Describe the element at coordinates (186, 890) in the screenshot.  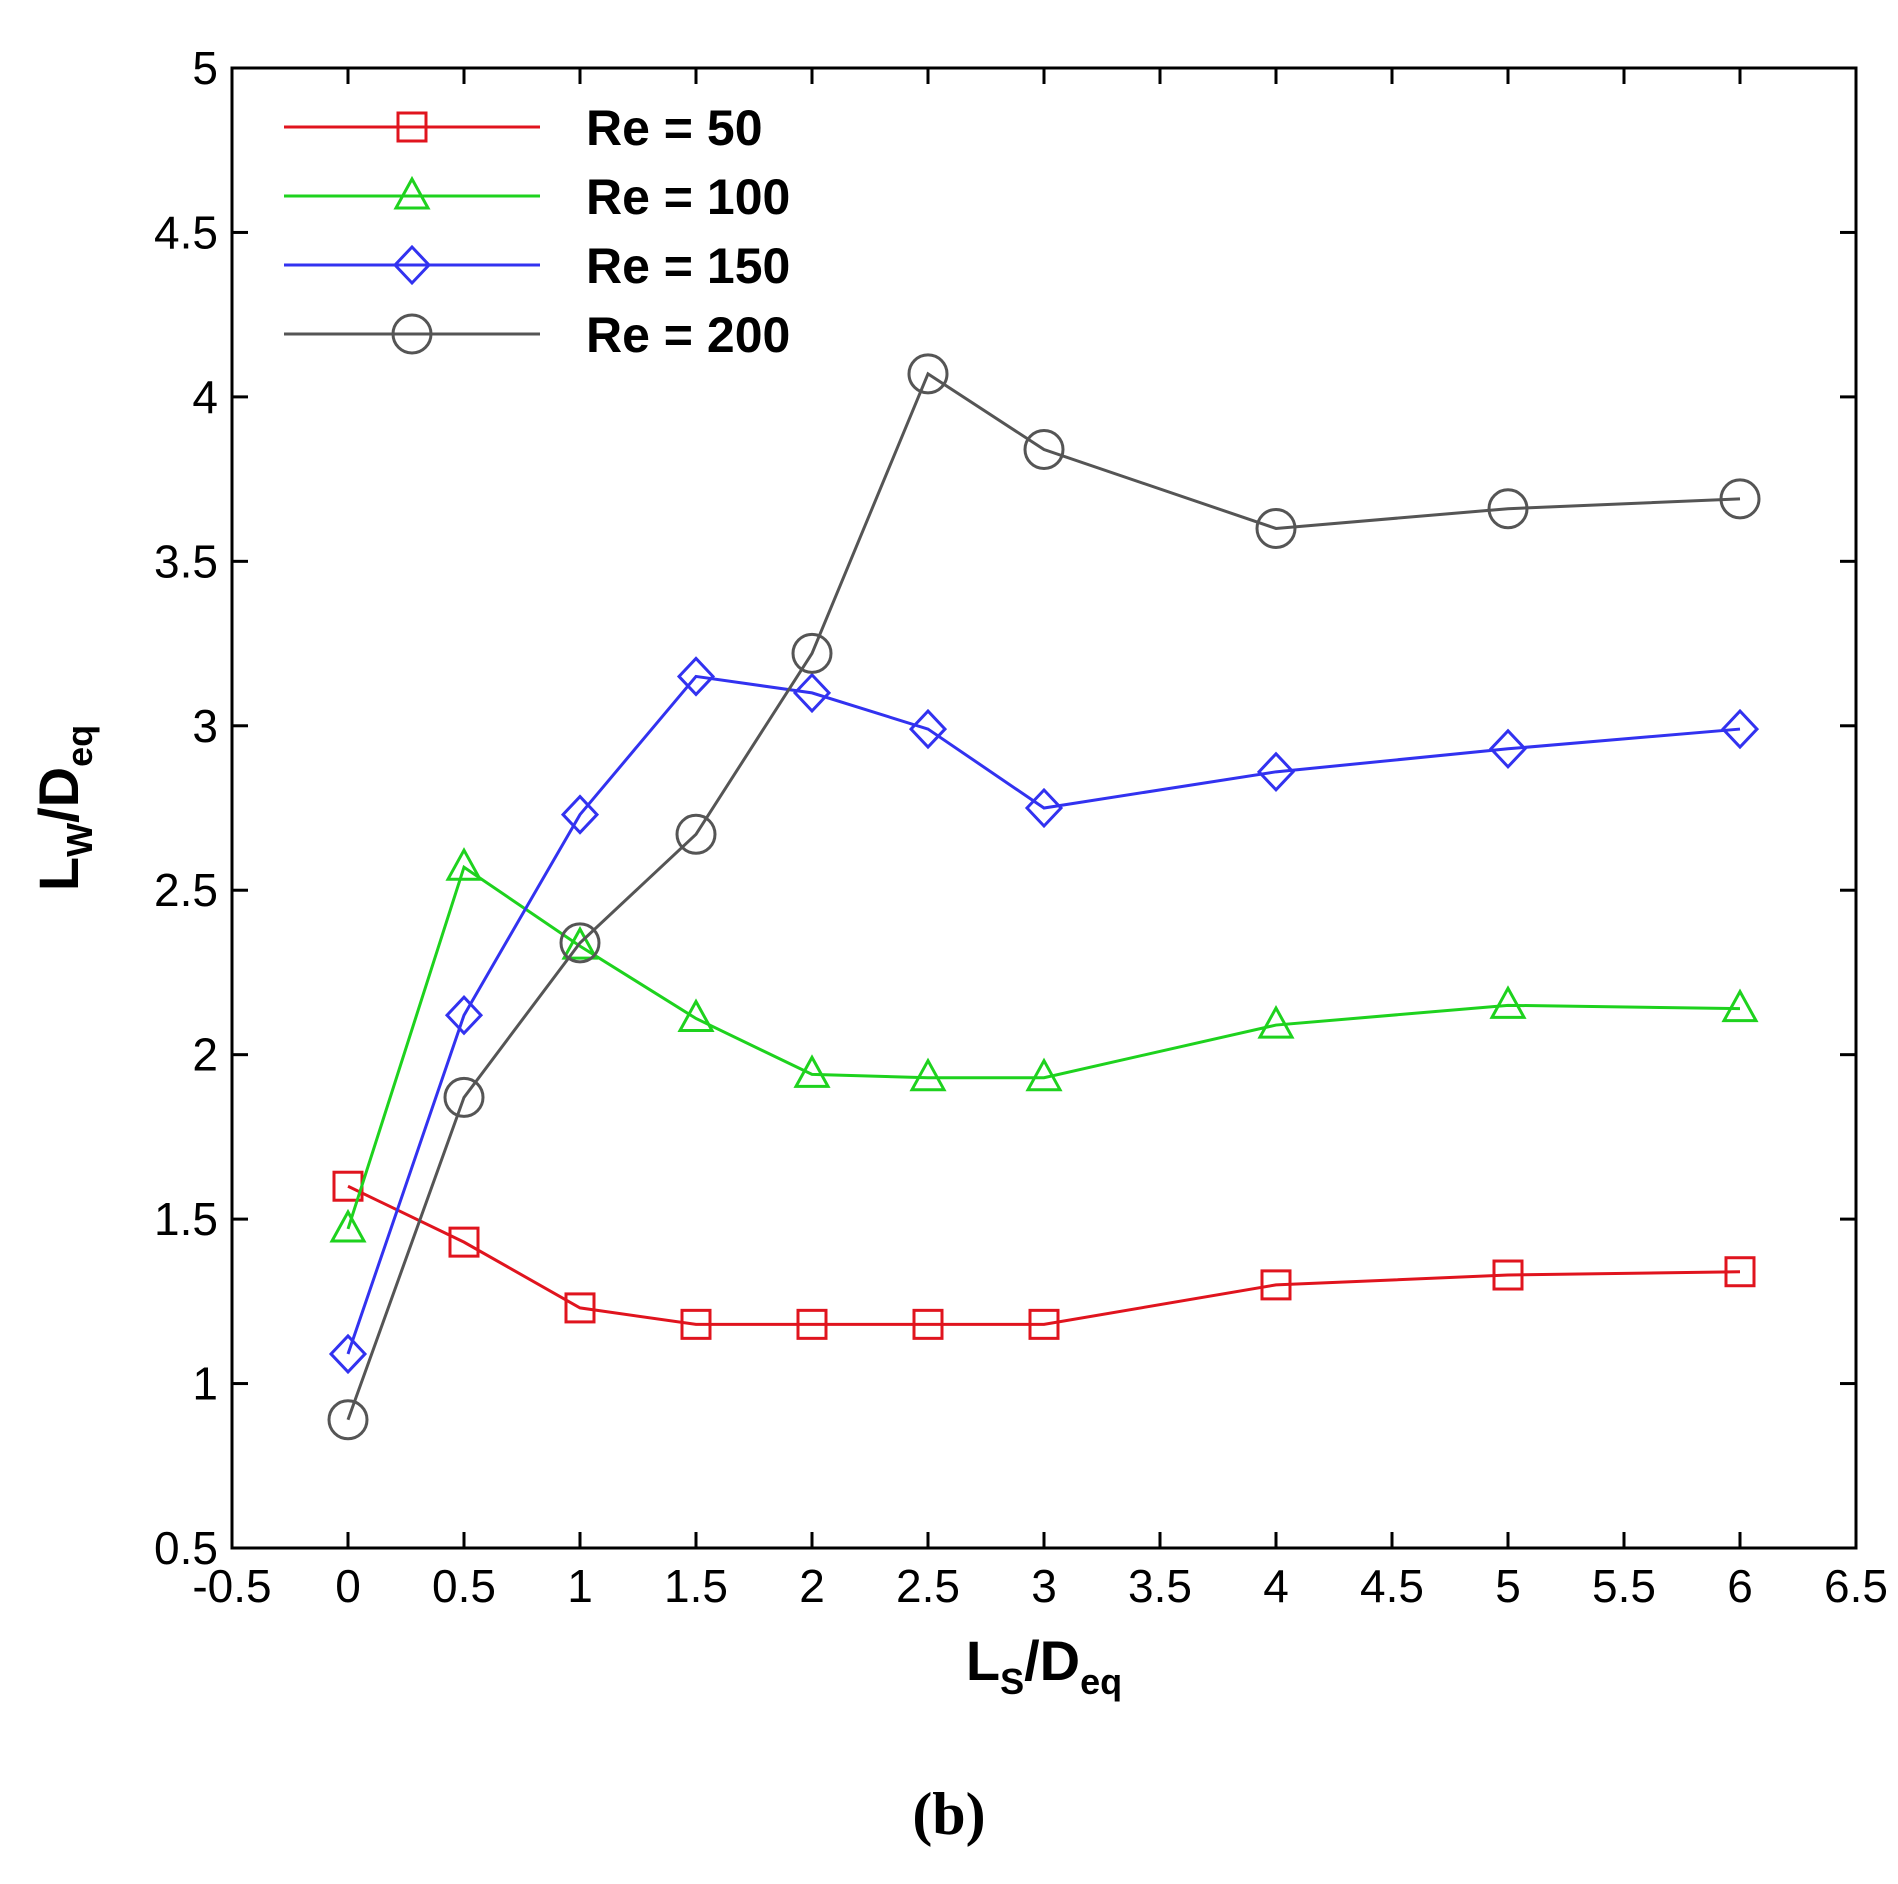
I see `y-tick-label: 2.5` at that location.